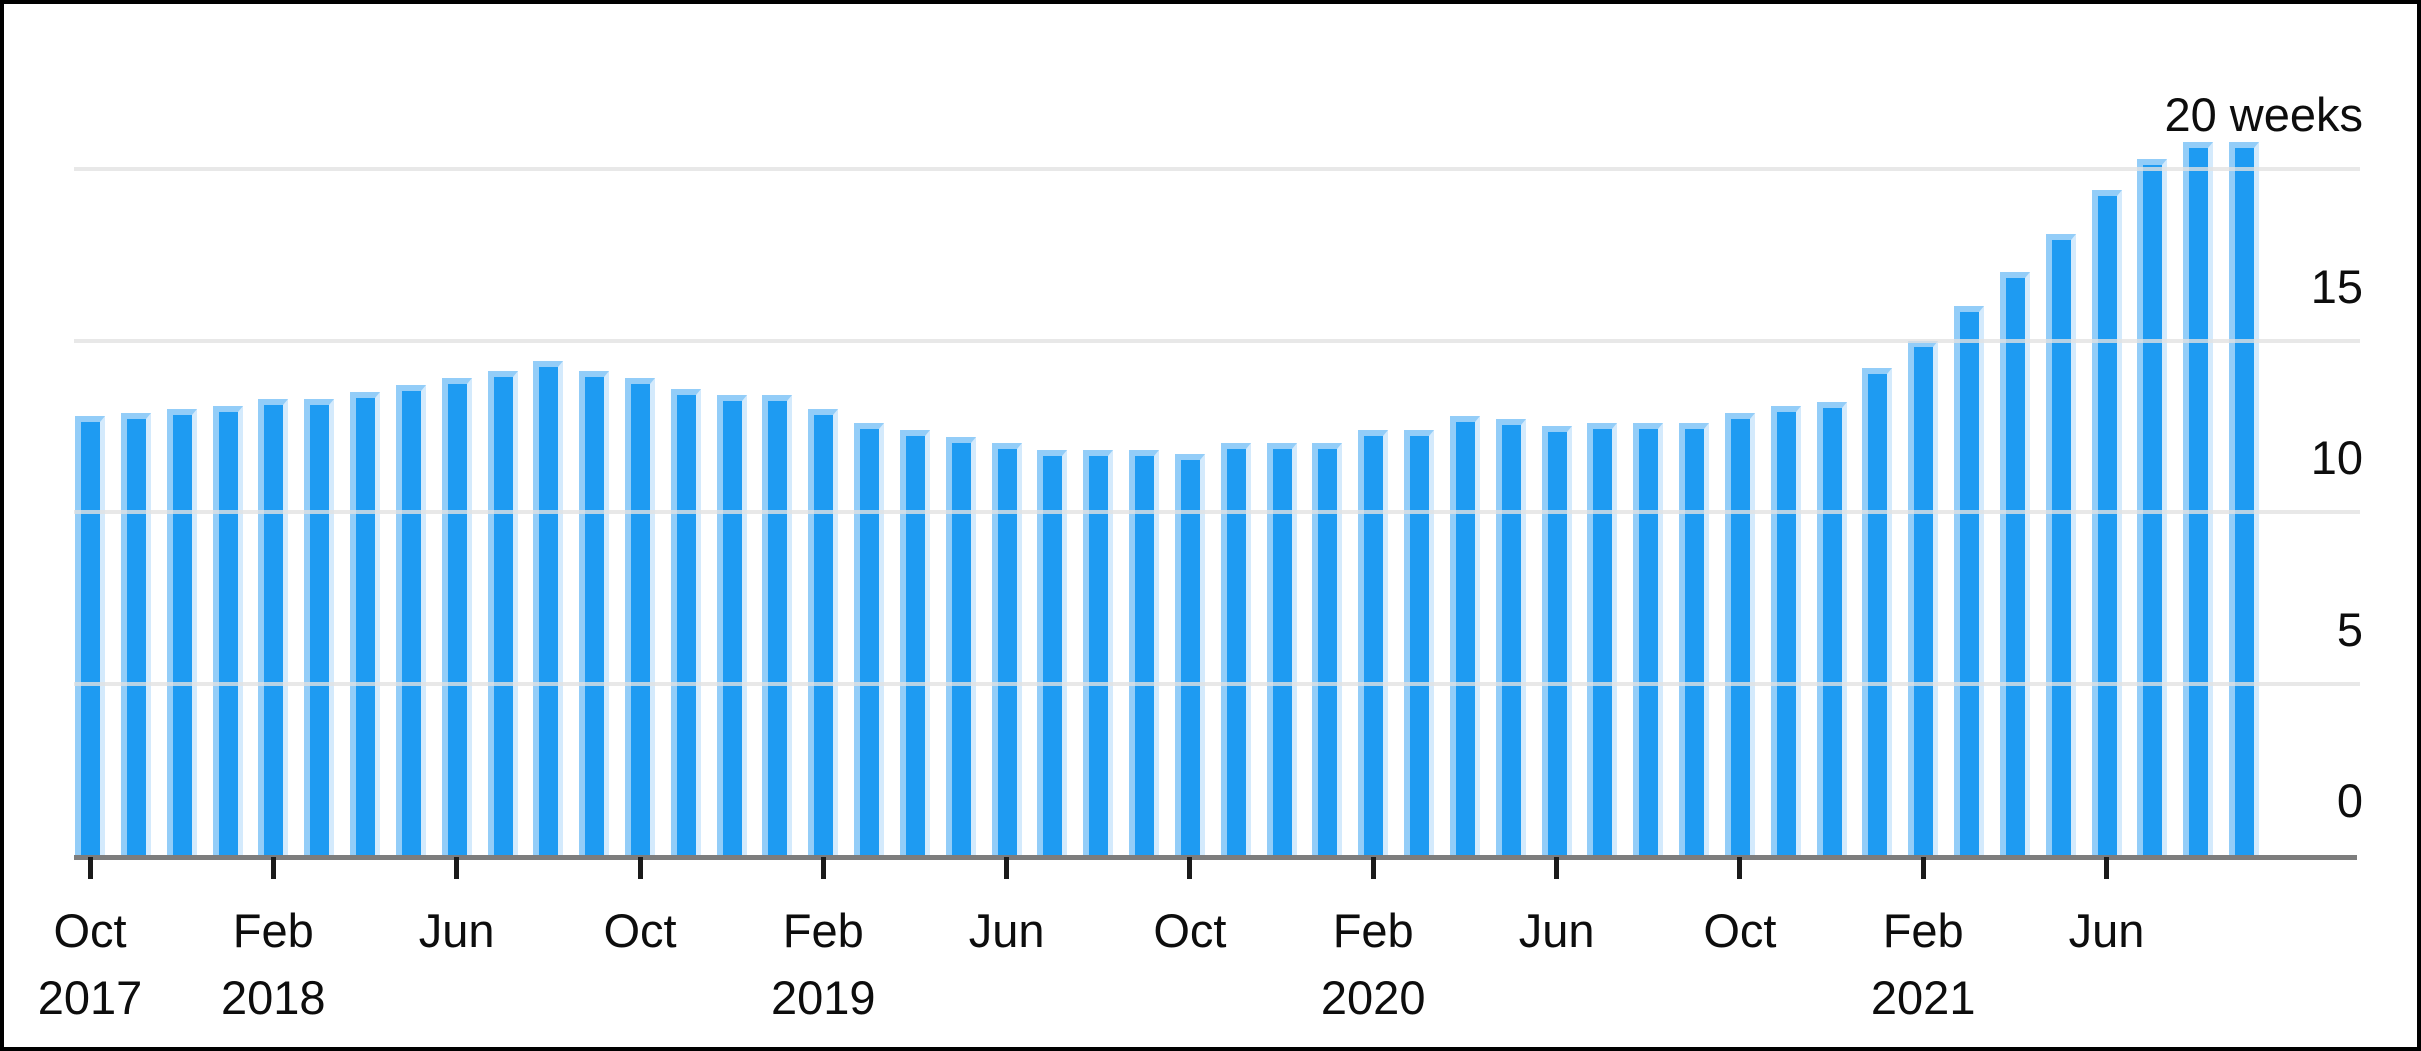 Image resolution: width=2421 pixels, height=1051 pixels. What do you see at coordinates (1923, 997) in the screenshot?
I see `x-axis-year-label: 2021` at bounding box center [1923, 997].